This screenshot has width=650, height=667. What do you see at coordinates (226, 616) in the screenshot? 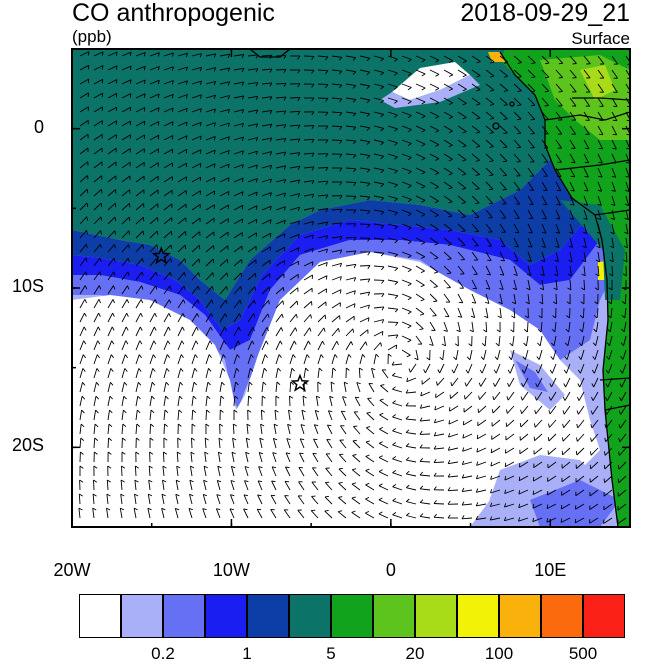
I see `colorbar-swatch` at bounding box center [226, 616].